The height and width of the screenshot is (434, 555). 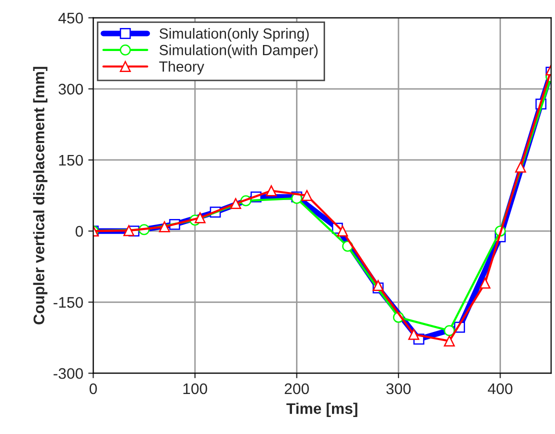 What do you see at coordinates (71, 160) in the screenshot?
I see `y-tick-label: 150` at bounding box center [71, 160].